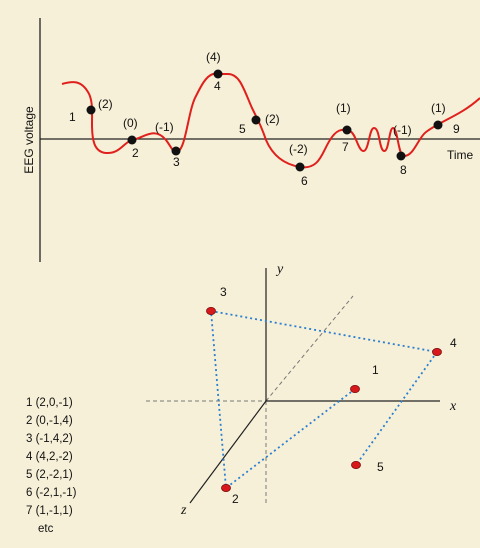 The image size is (480, 548). I want to click on z-axis-label: z, so click(183, 510).